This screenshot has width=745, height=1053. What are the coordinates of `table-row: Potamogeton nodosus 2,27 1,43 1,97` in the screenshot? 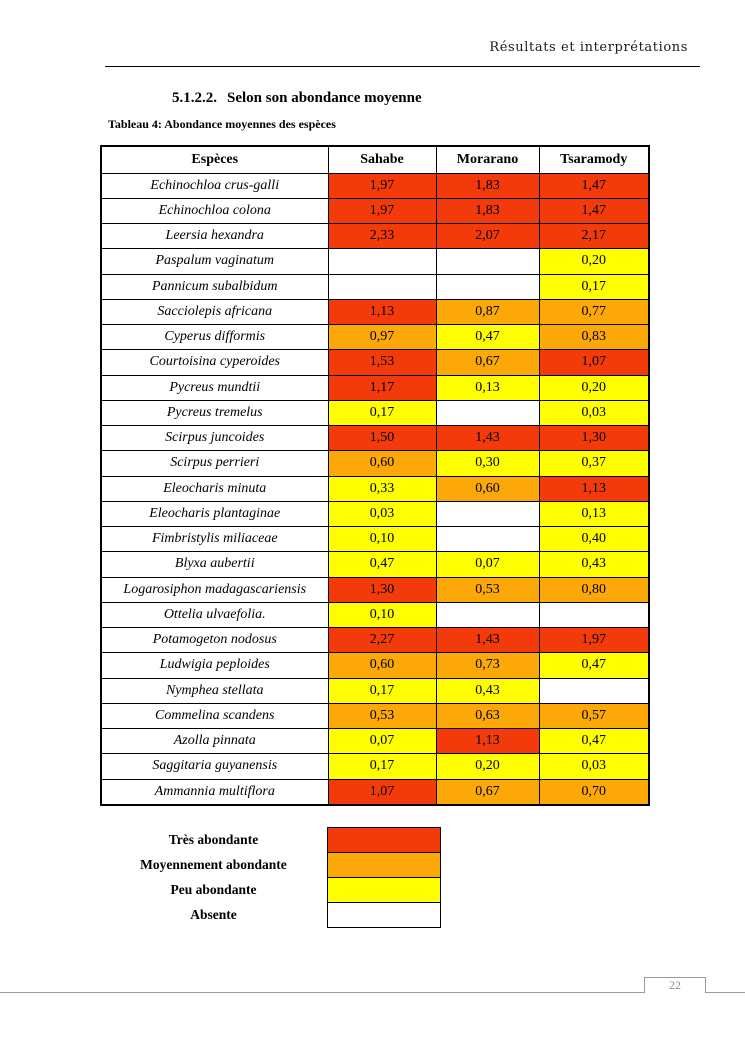 It's located at (375, 640).